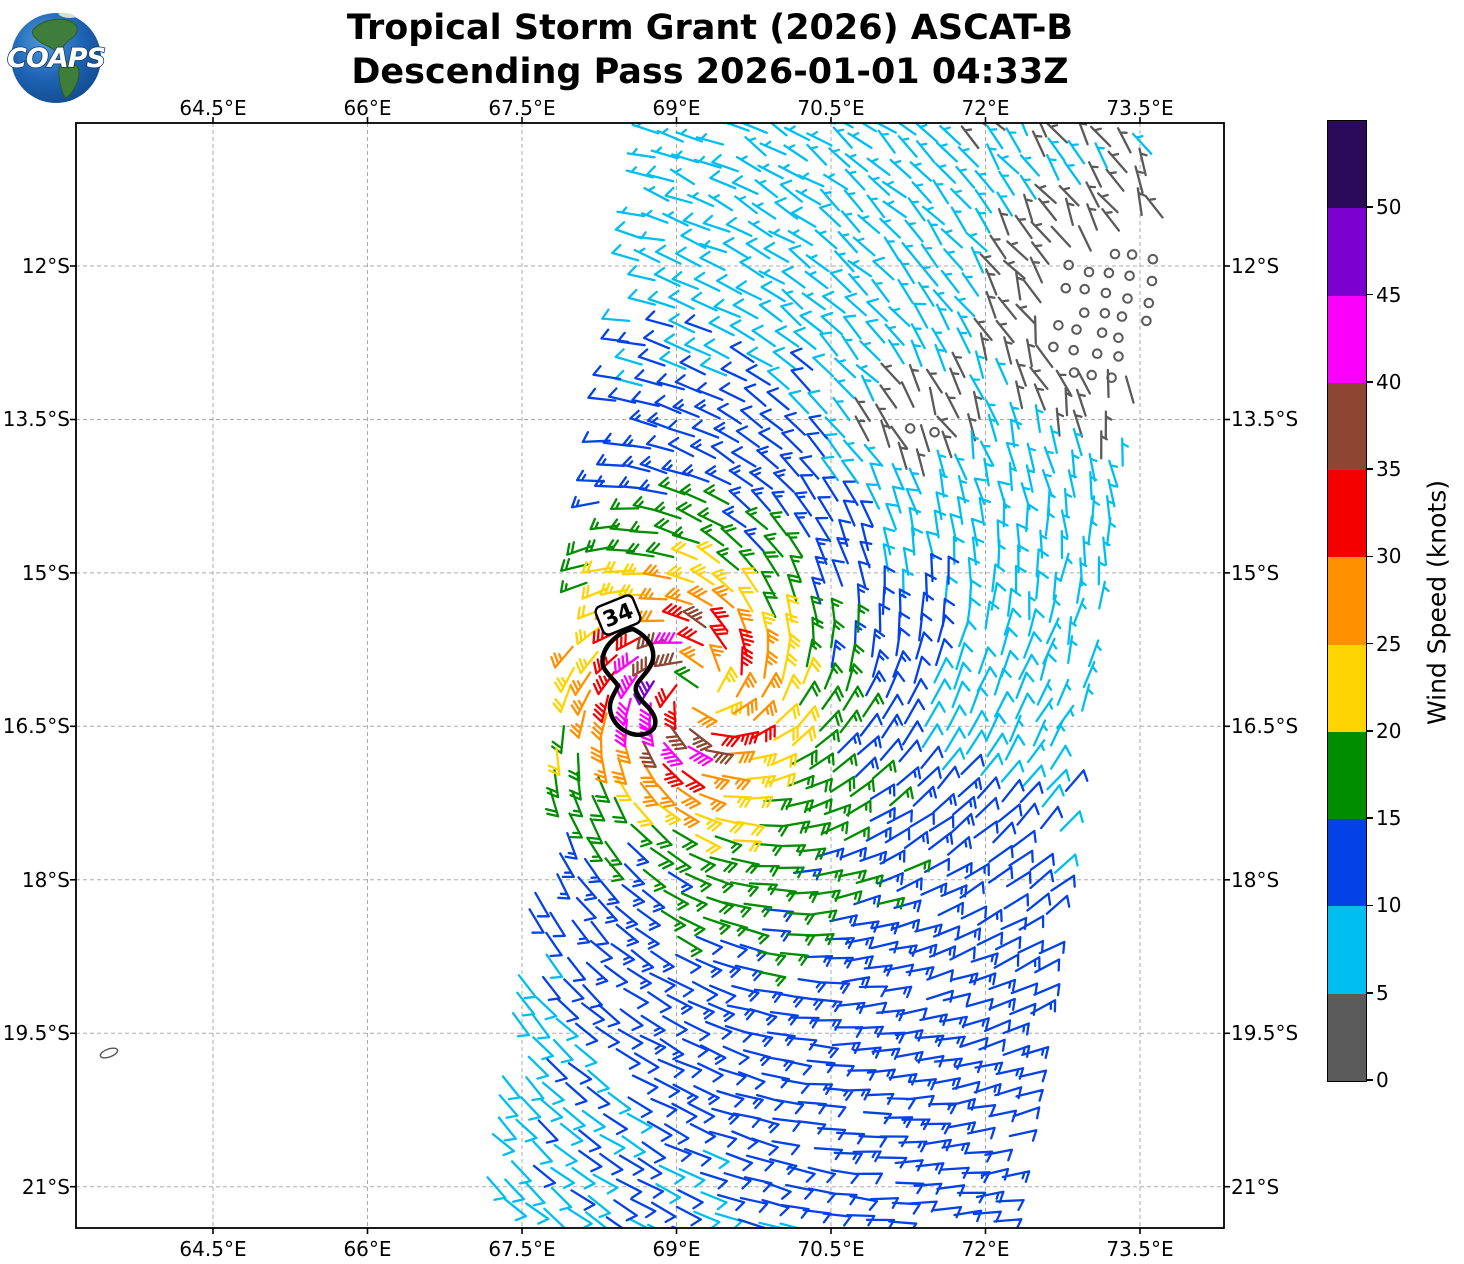  Describe the element at coordinates (1382, 992) in the screenshot. I see `colorbar-tick-label: 5` at that location.